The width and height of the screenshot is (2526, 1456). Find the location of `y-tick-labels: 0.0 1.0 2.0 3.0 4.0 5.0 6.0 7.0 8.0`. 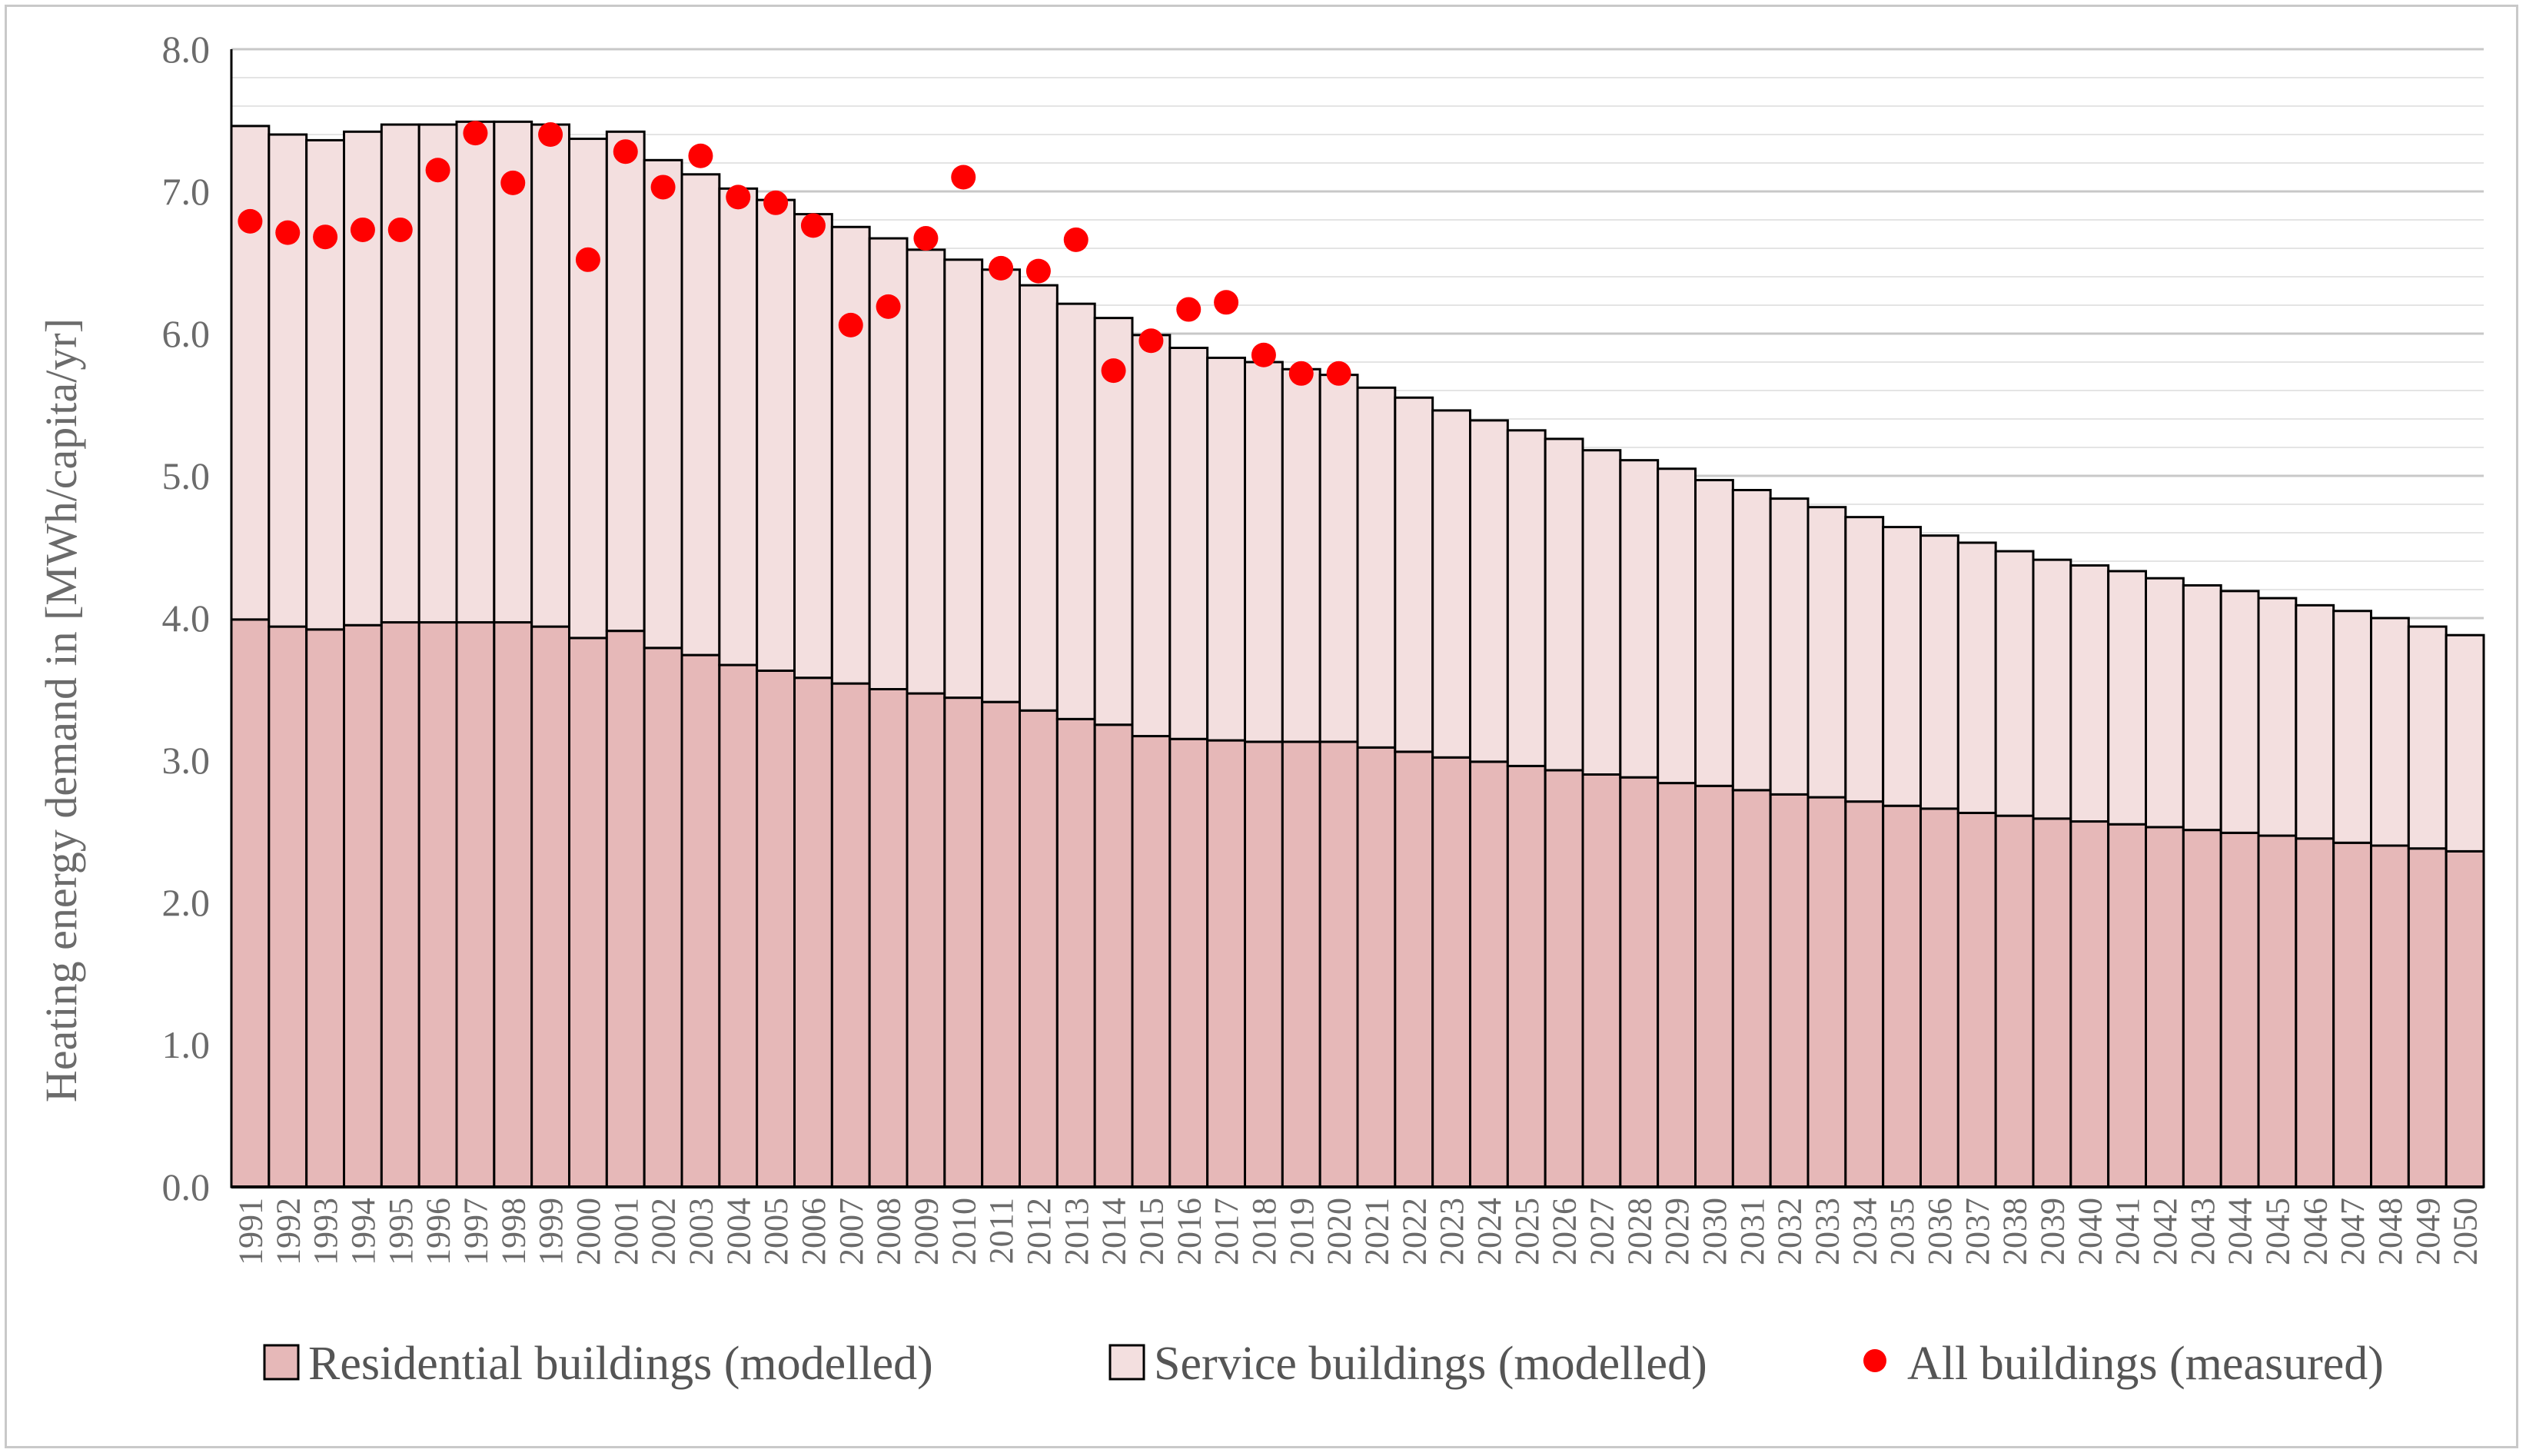

y-tick-labels: 0.0 1.0 2.0 3.0 4.0 5.0 6.0 7.0 8.0 is located at coordinates (186, 618).